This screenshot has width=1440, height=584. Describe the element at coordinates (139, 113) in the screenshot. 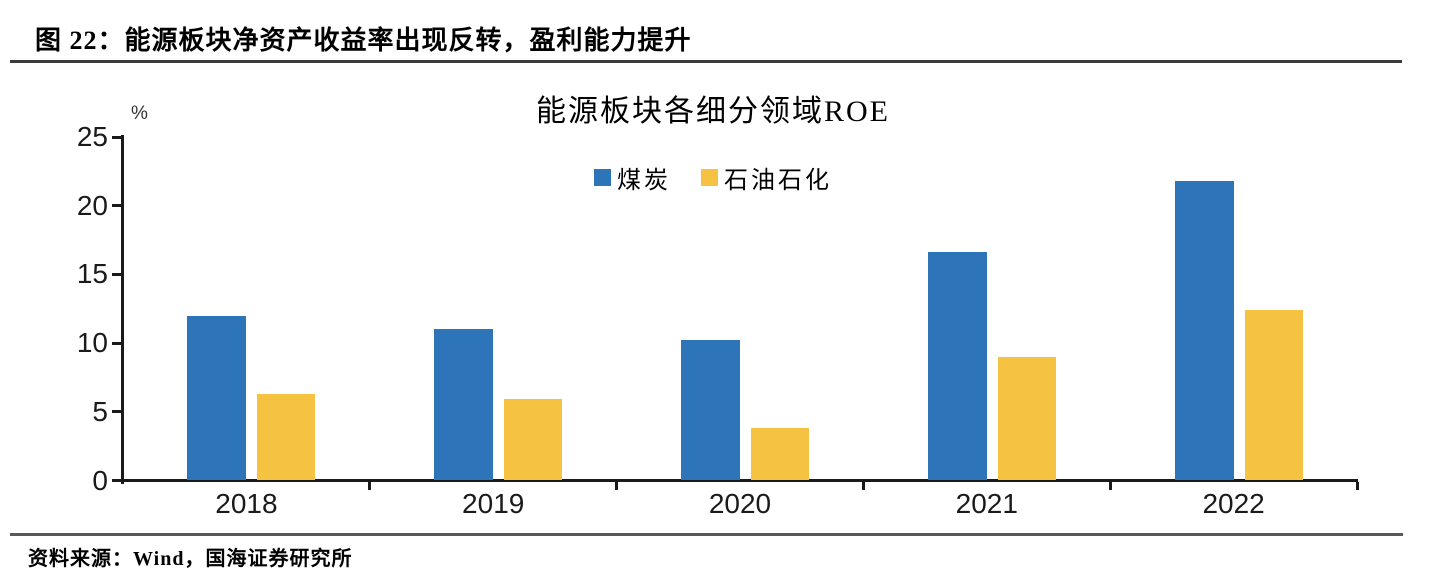

I see `y-axis-unit-label: %` at that location.